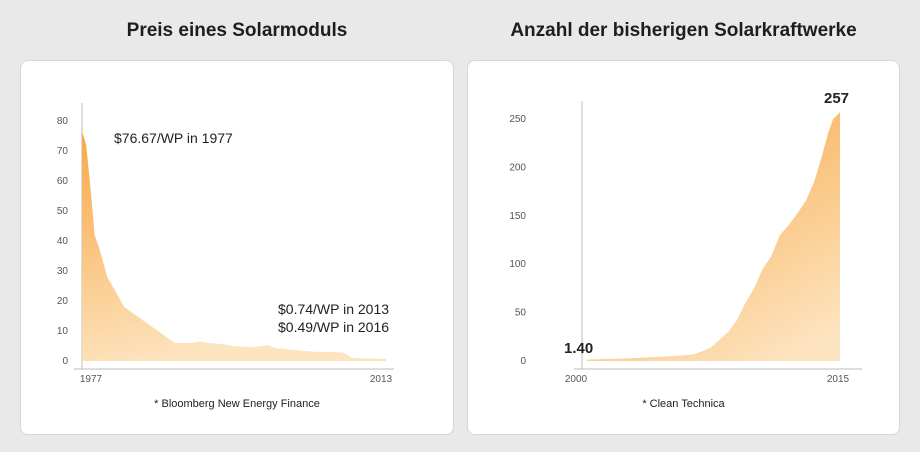 Image resolution: width=920 pixels, height=452 pixels. I want to click on annotation-label: 1.40, so click(578, 348).